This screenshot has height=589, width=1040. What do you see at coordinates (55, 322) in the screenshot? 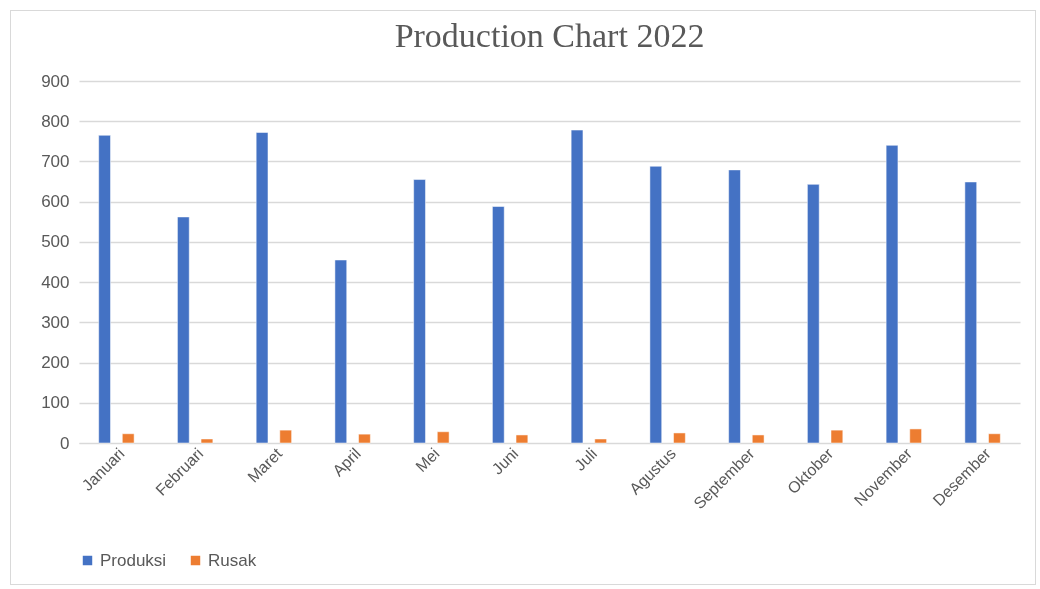
I see `y-tick-label: 300` at bounding box center [55, 322].